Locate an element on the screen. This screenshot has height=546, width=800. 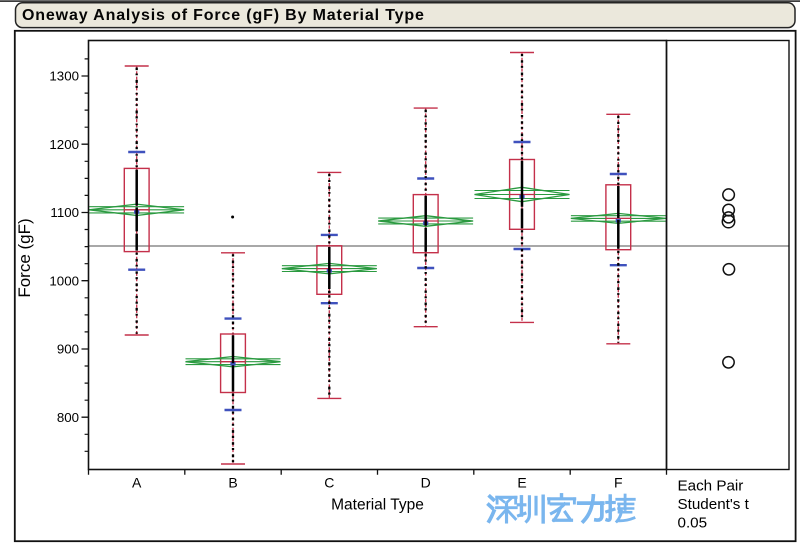
svg-text: 0.05 is located at coordinates (693, 522).